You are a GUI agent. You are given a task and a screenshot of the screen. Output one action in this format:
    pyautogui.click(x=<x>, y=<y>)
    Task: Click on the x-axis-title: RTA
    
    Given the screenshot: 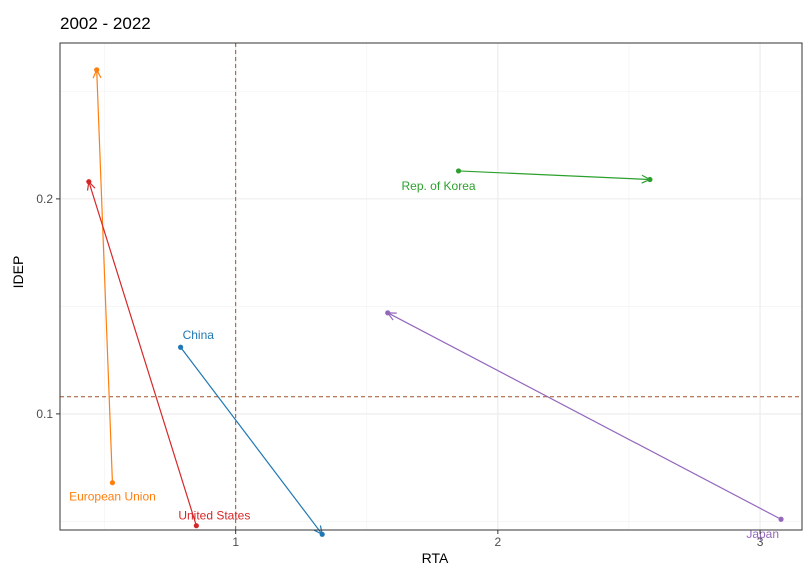 What is the action you would take?
    pyautogui.click(x=435, y=558)
    